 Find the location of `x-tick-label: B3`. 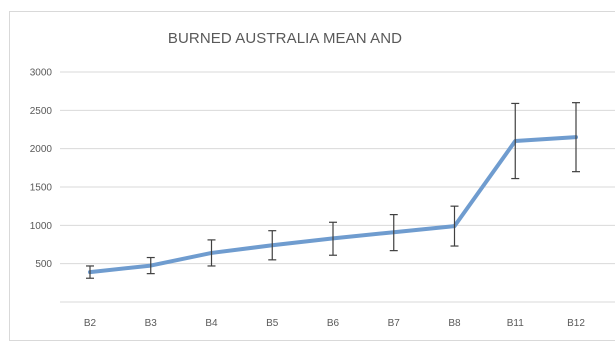

x-tick-label: B3 is located at coordinates (151, 323).